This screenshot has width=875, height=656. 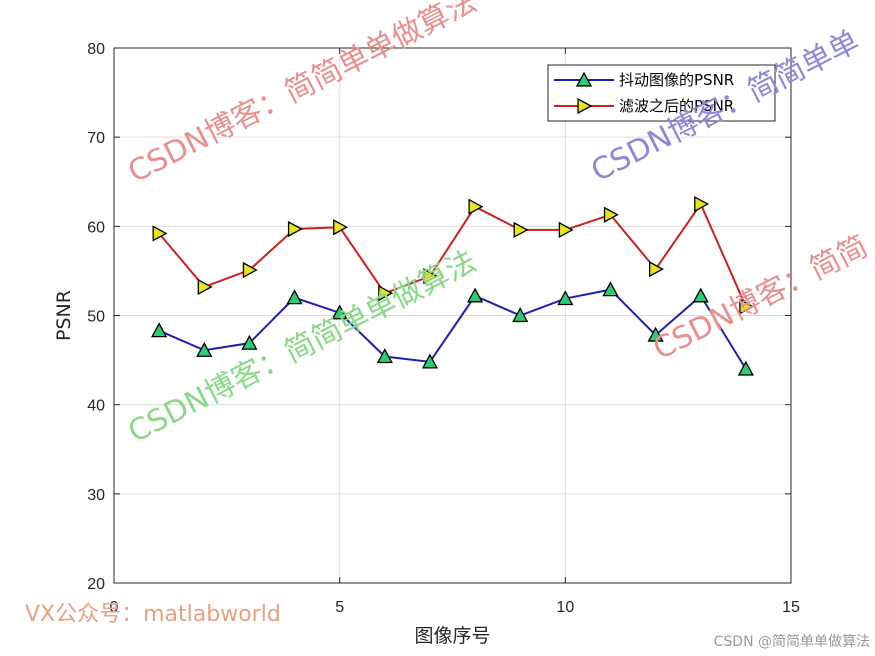 I want to click on watermark-bottom-right: CSDN @简简单单做算法, so click(x=792, y=641).